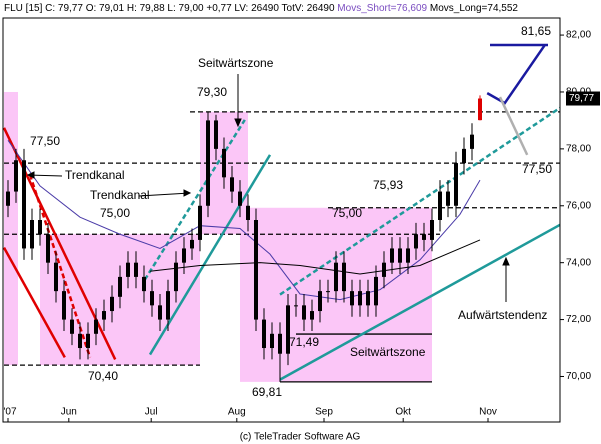  Describe the element at coordinates (474, 8) in the screenshot. I see `legend-long: Movs_Long=74,552` at that location.